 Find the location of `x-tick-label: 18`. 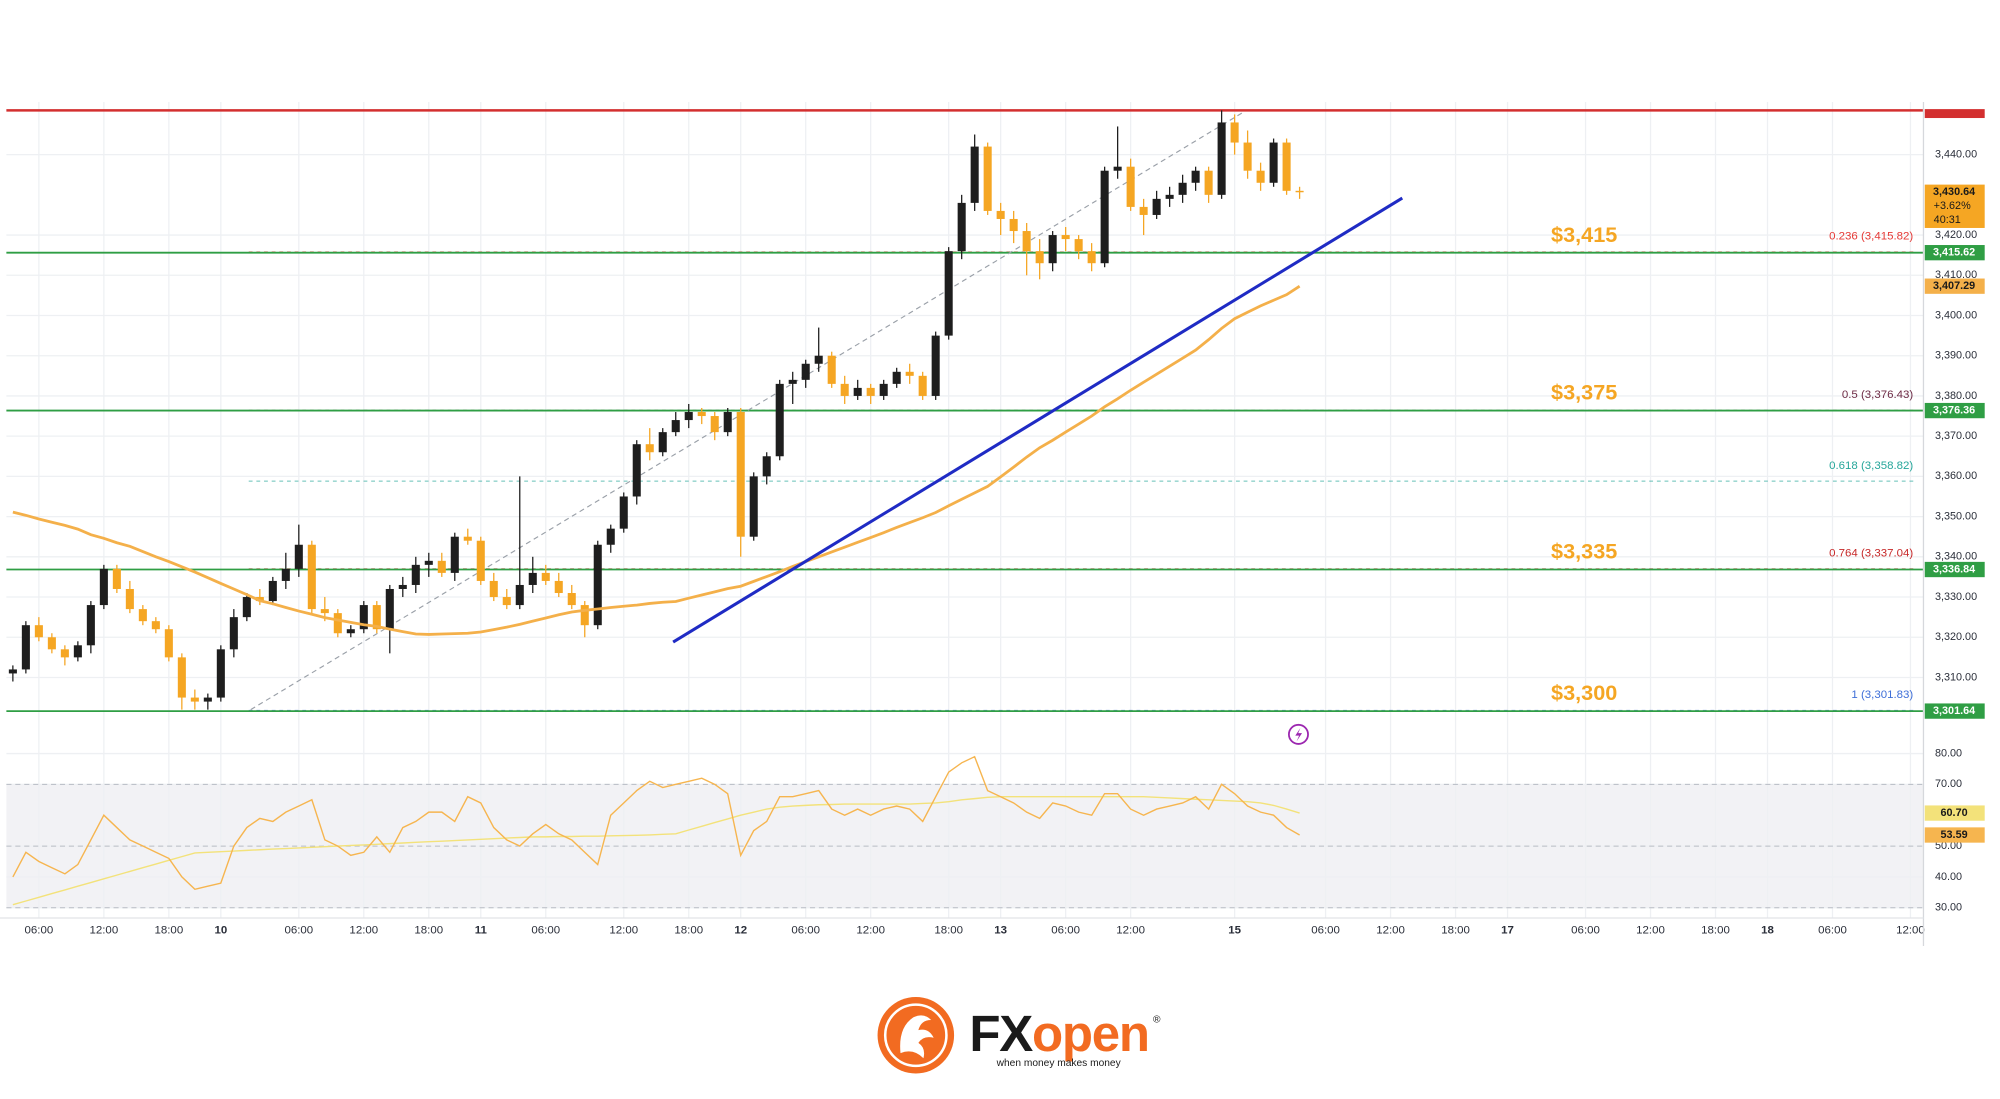

x-tick-label: 18 is located at coordinates (1767, 931).